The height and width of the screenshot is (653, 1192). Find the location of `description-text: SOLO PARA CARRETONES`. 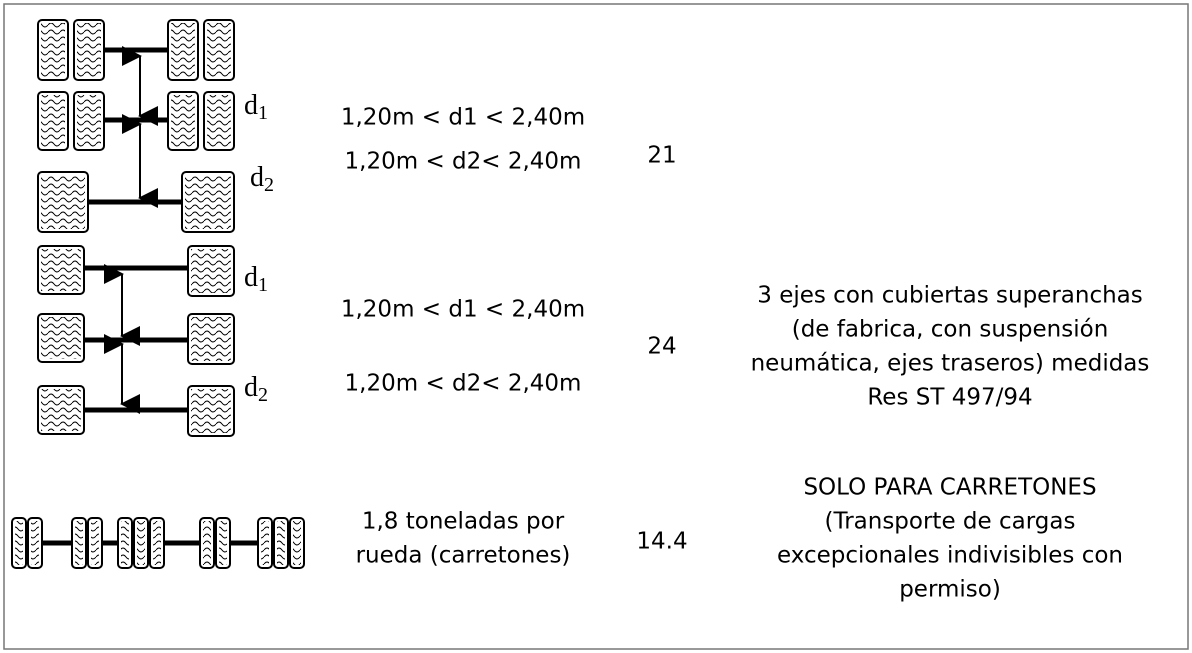

description-text: SOLO PARA CARRETONES is located at coordinates (949, 488).